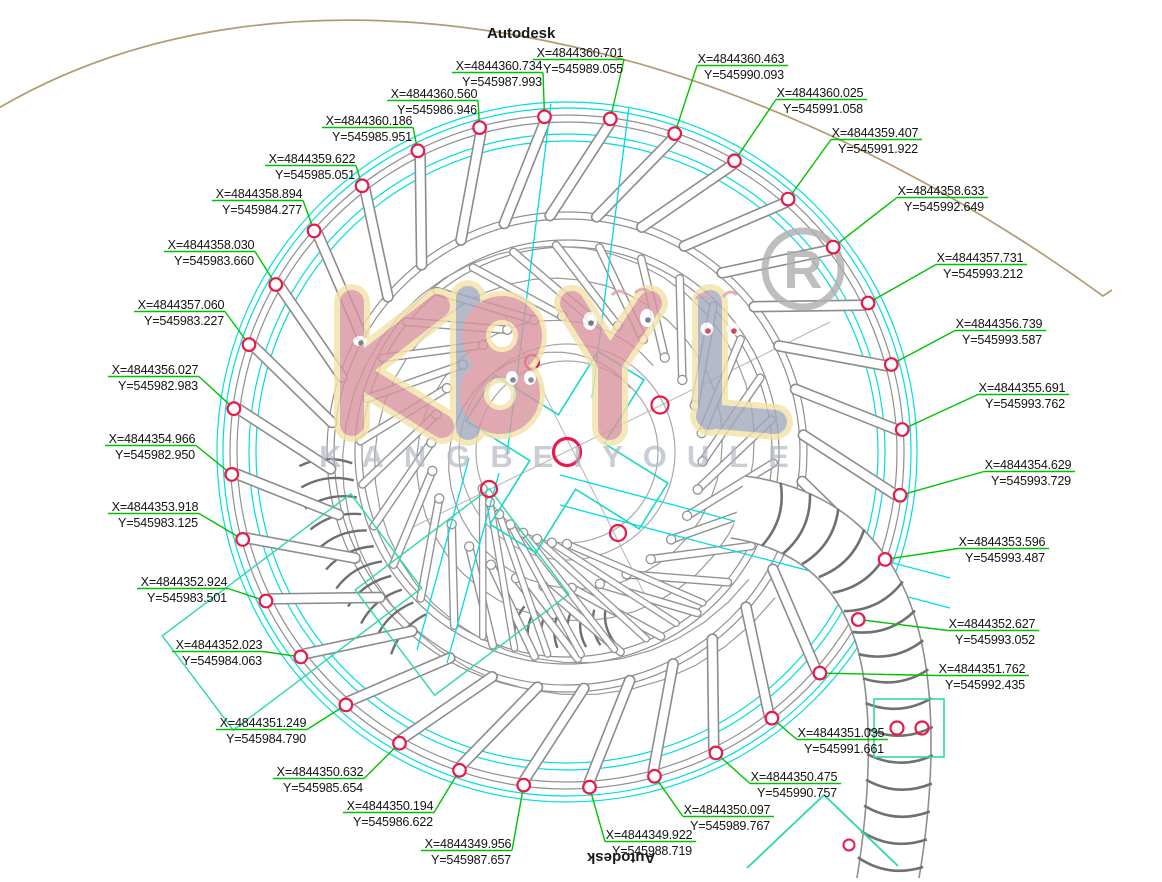 This screenshot has width=1162, height=882. Describe the element at coordinates (327, 482) in the screenshot. I see `helix-rib` at that location.